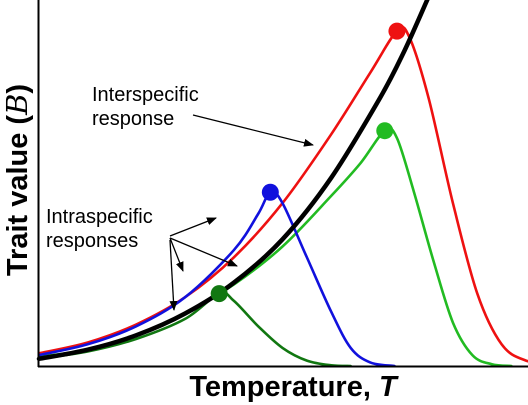 The width and height of the screenshot is (528, 405). I want to click on series-line-darkgreen, so click(194, 329).